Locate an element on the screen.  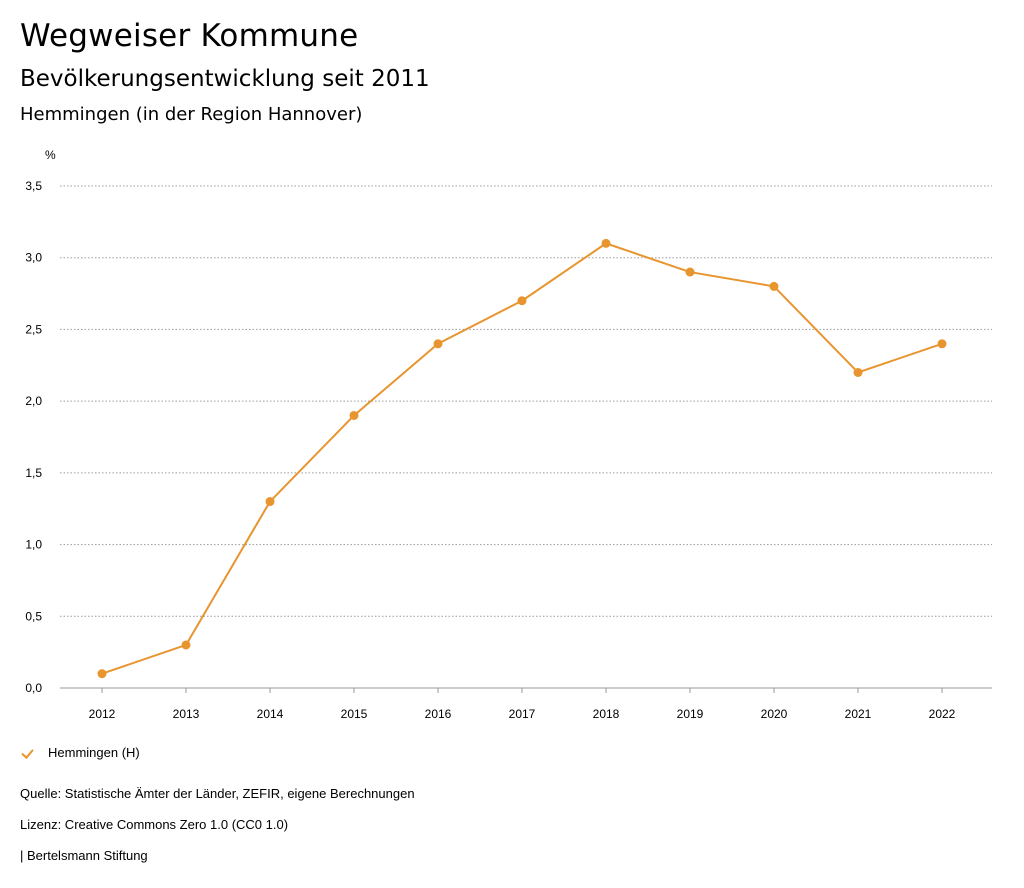
x-tick-label: 2015 is located at coordinates (354, 714).